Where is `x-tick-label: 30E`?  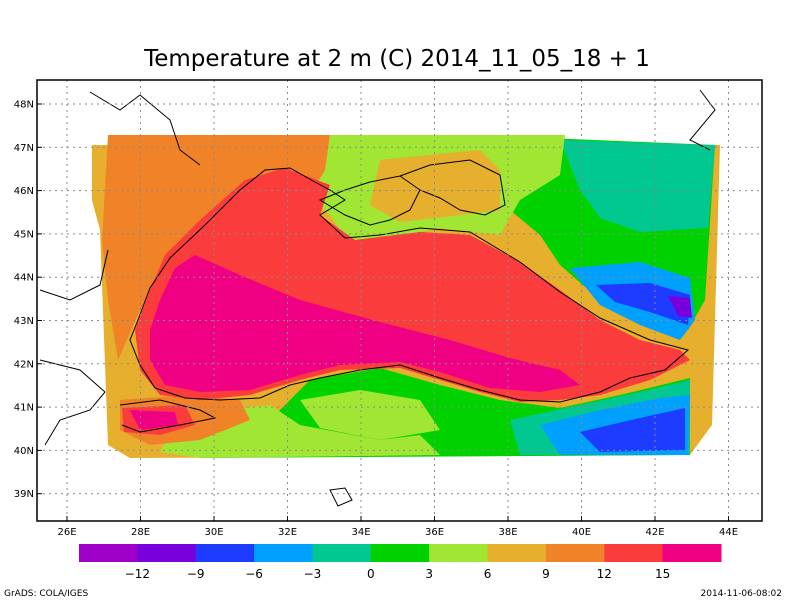 x-tick-label: 30E is located at coordinates (213, 532).